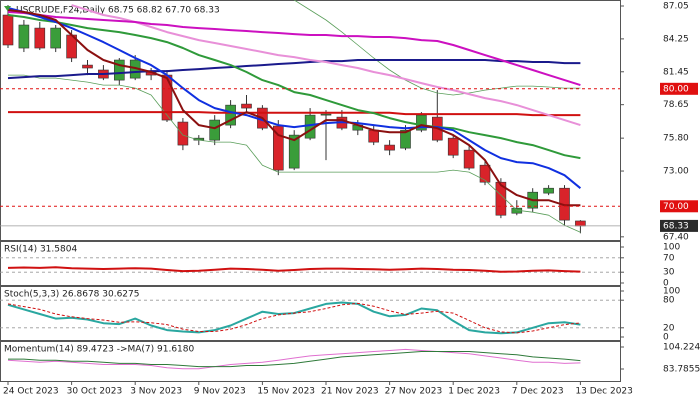  I want to click on indicator-title: Stoch(5,3,3) 26.8678 30.6275, so click(71, 295).